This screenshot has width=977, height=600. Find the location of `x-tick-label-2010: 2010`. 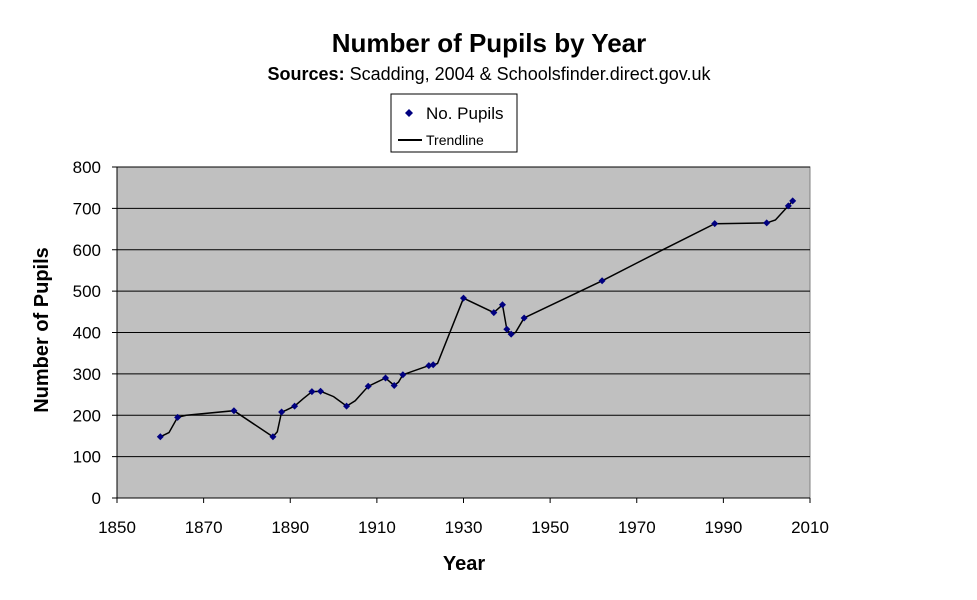

x-tick-label-2010: 2010 is located at coordinates (810, 527).